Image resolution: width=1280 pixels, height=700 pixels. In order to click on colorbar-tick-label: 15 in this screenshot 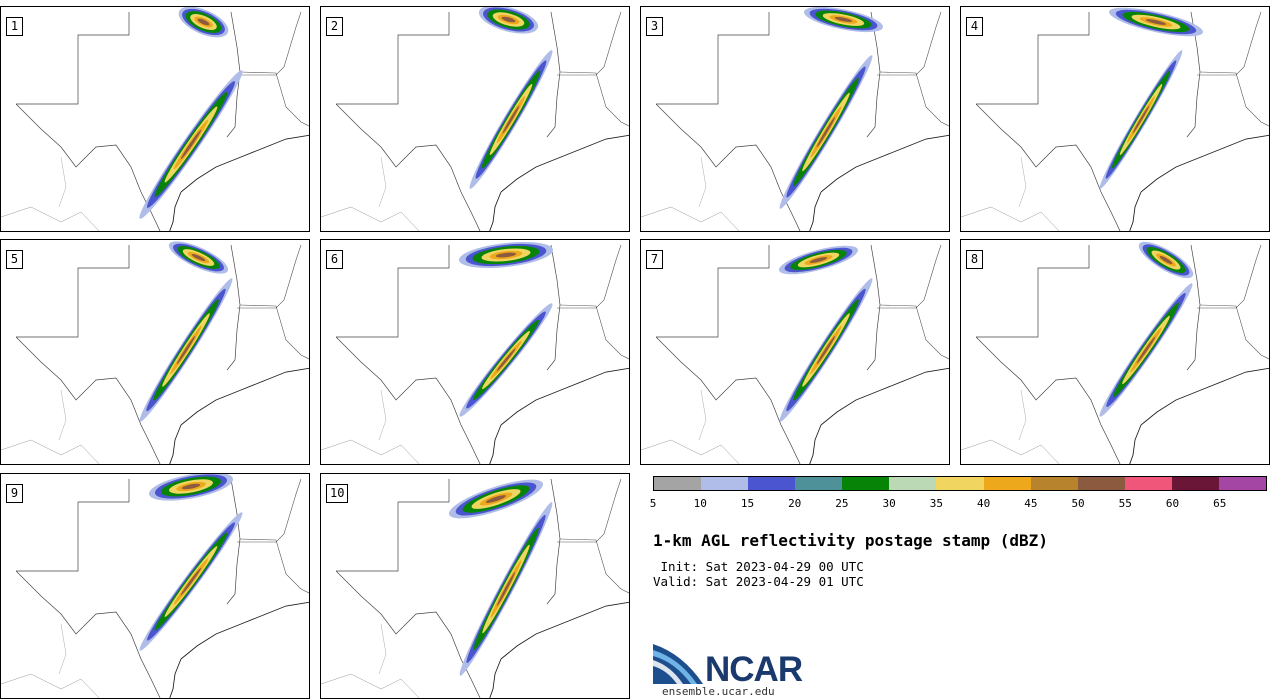, I will do `click(747, 503)`.